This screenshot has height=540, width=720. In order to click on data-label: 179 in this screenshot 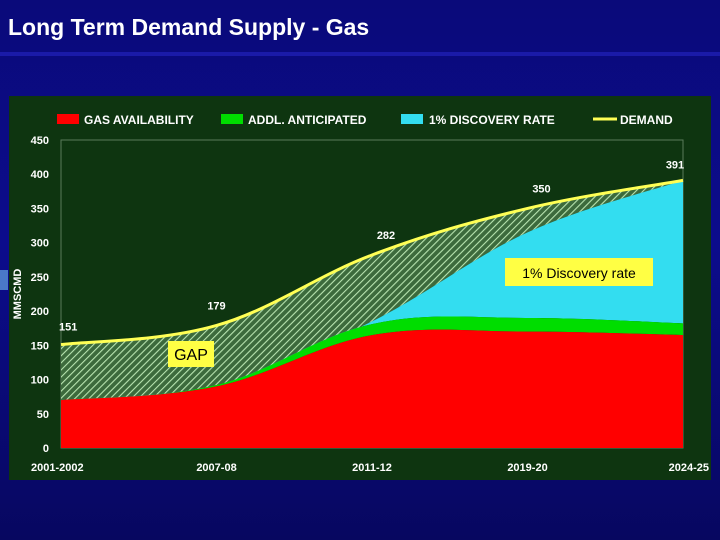, I will do `click(216, 306)`.